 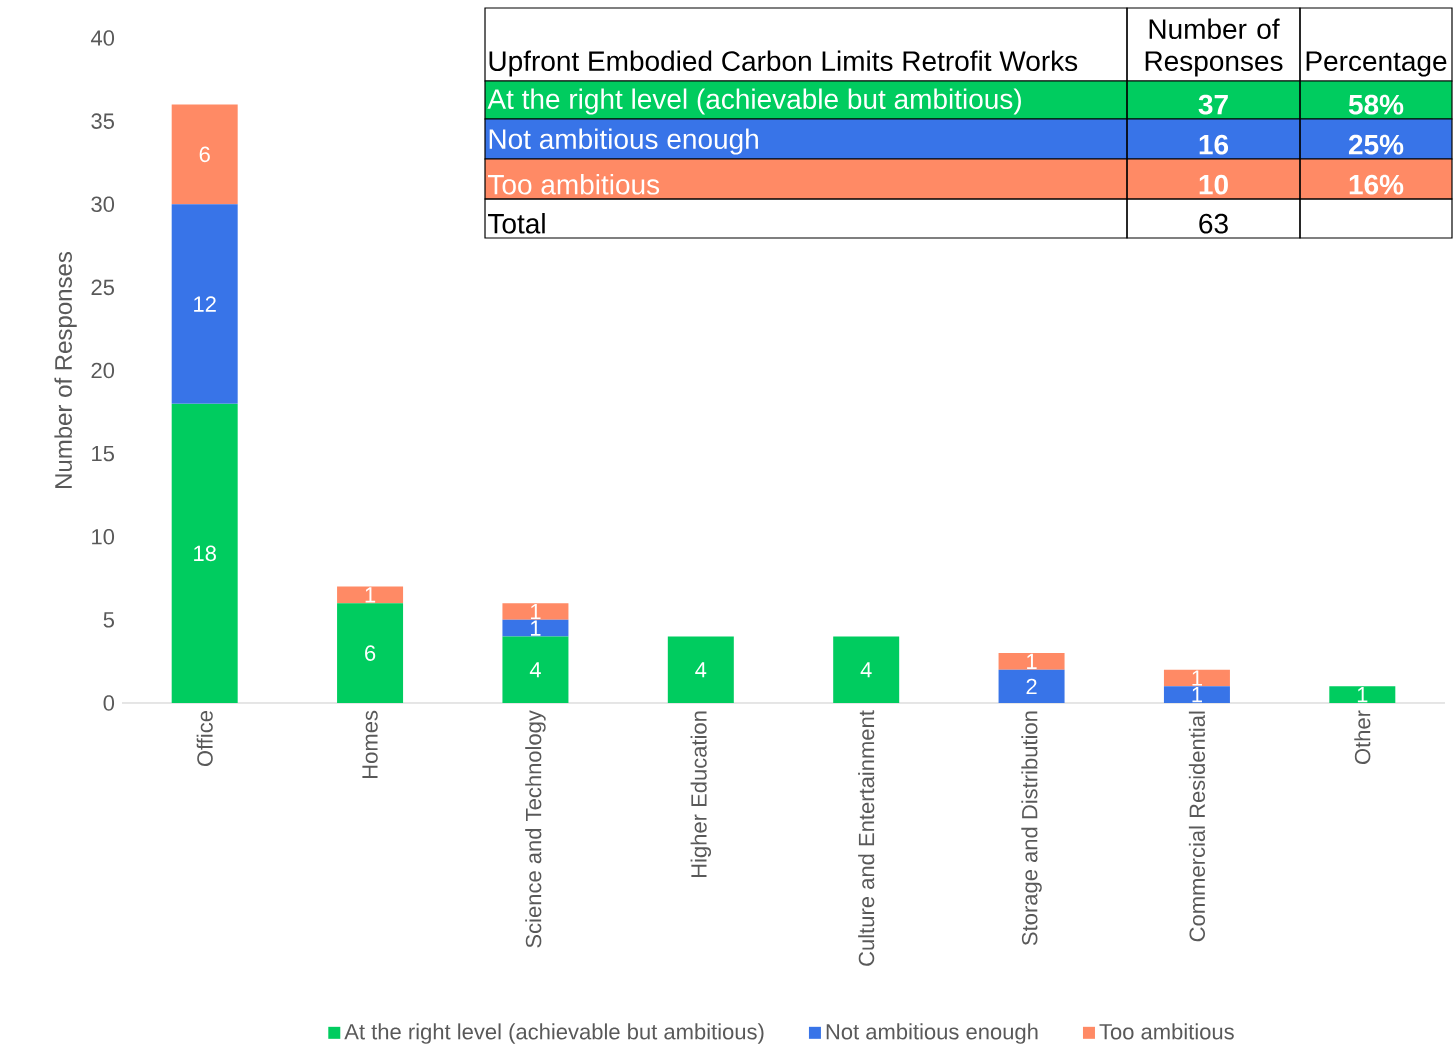 What do you see at coordinates (1213, 184) in the screenshot?
I see `annotation: 10` at bounding box center [1213, 184].